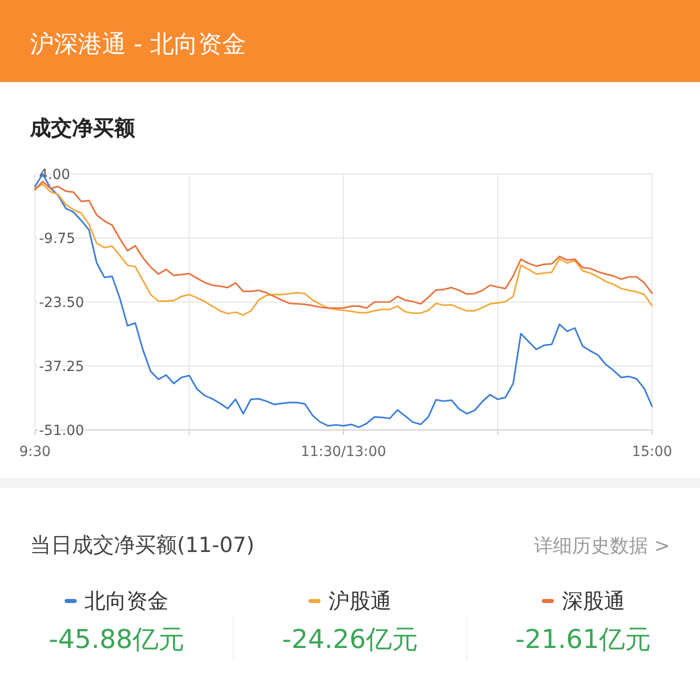  Describe the element at coordinates (583, 640) in the screenshot. I see `text: -21.61亿元` at that location.